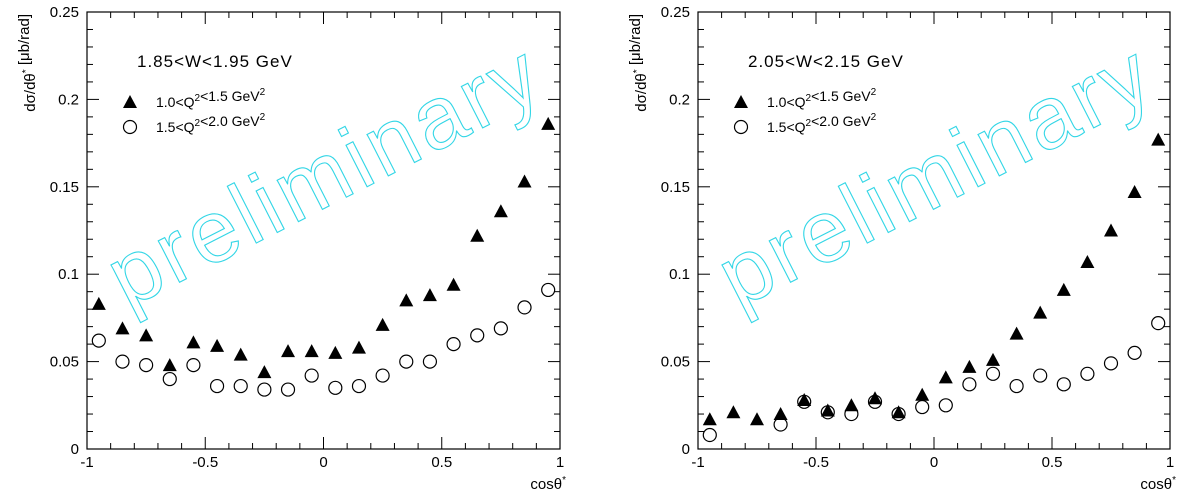 Image resolution: width=1177 pixels, height=493 pixels. I want to click on kinematic-annotation: 1.85<W<1.95 GeV, so click(215, 61).